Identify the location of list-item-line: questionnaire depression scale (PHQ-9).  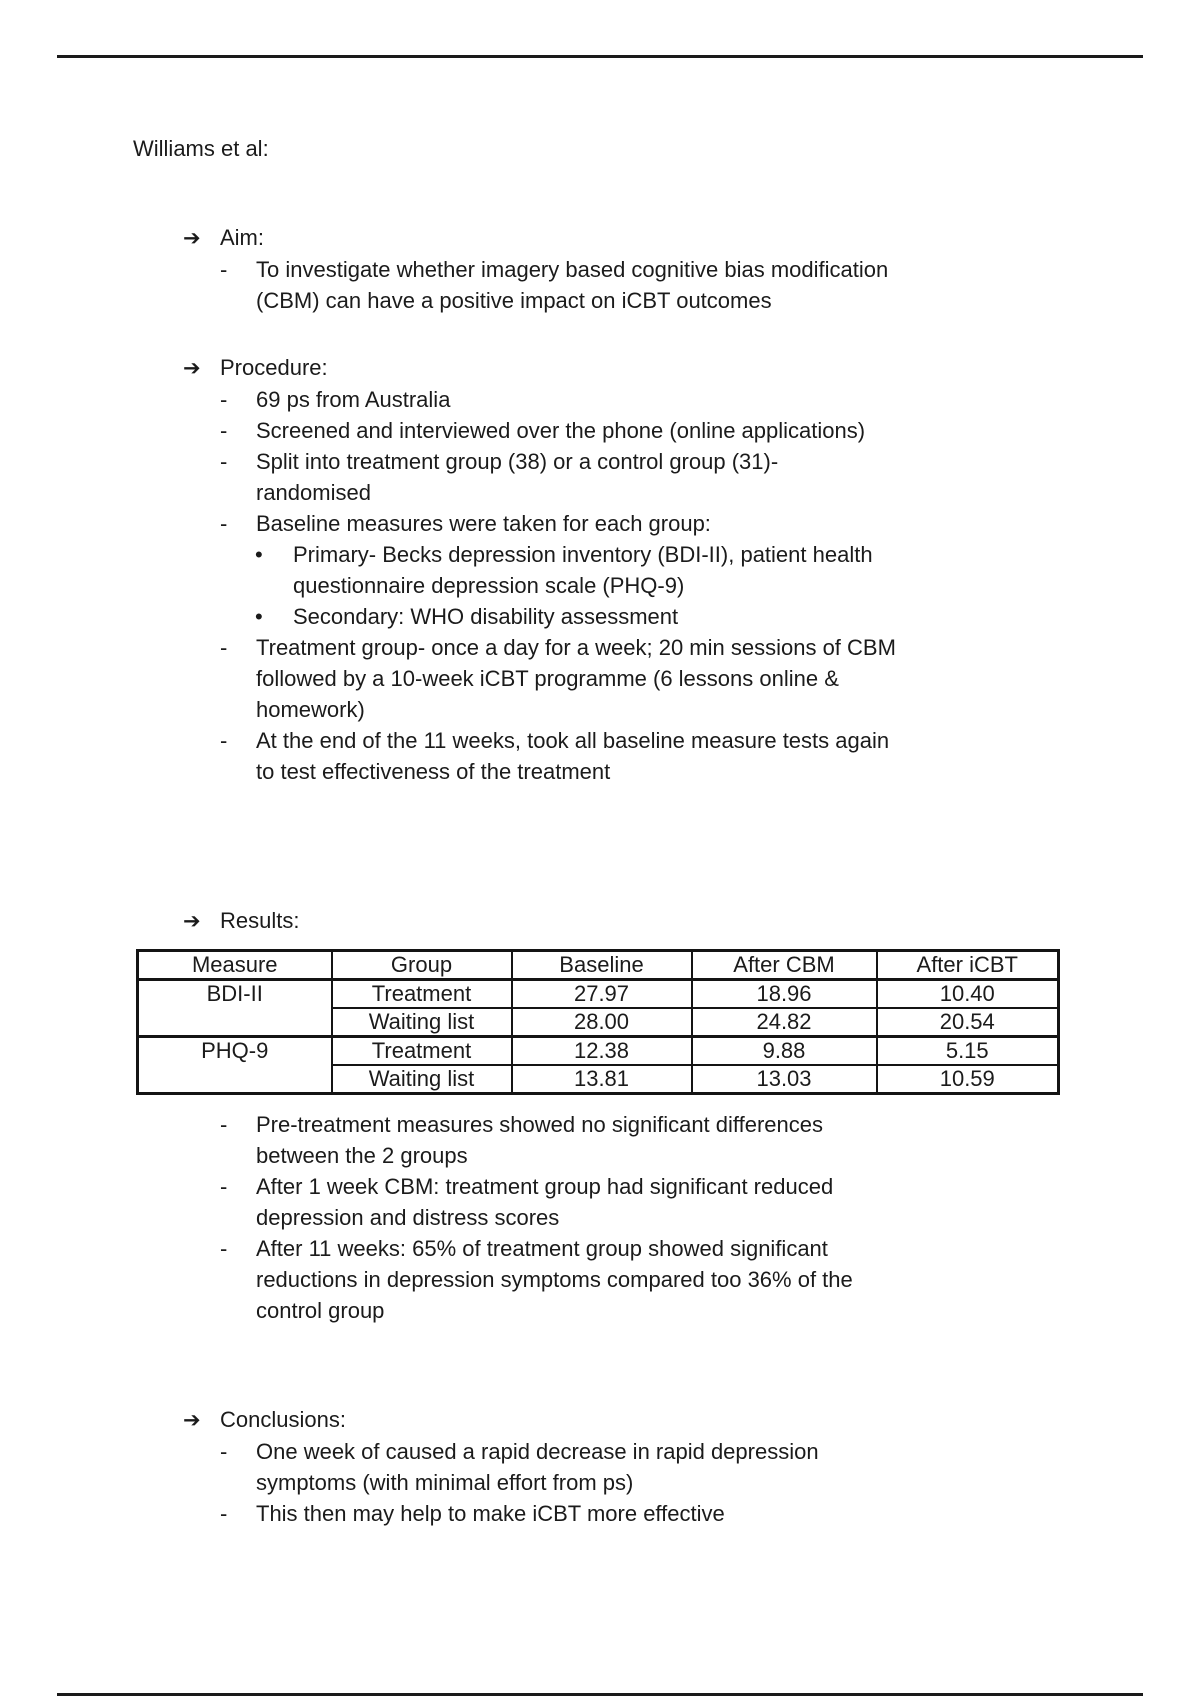
(489, 585).